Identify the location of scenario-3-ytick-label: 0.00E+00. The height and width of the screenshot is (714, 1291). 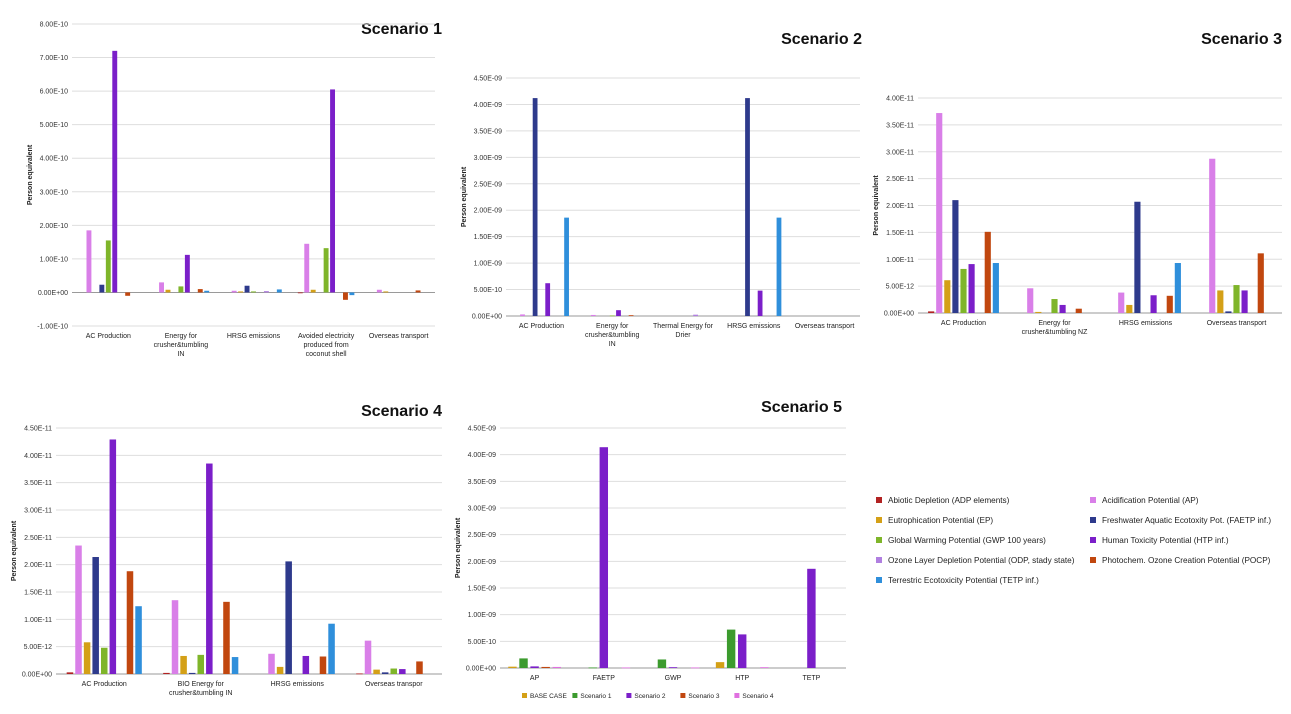
(899, 314).